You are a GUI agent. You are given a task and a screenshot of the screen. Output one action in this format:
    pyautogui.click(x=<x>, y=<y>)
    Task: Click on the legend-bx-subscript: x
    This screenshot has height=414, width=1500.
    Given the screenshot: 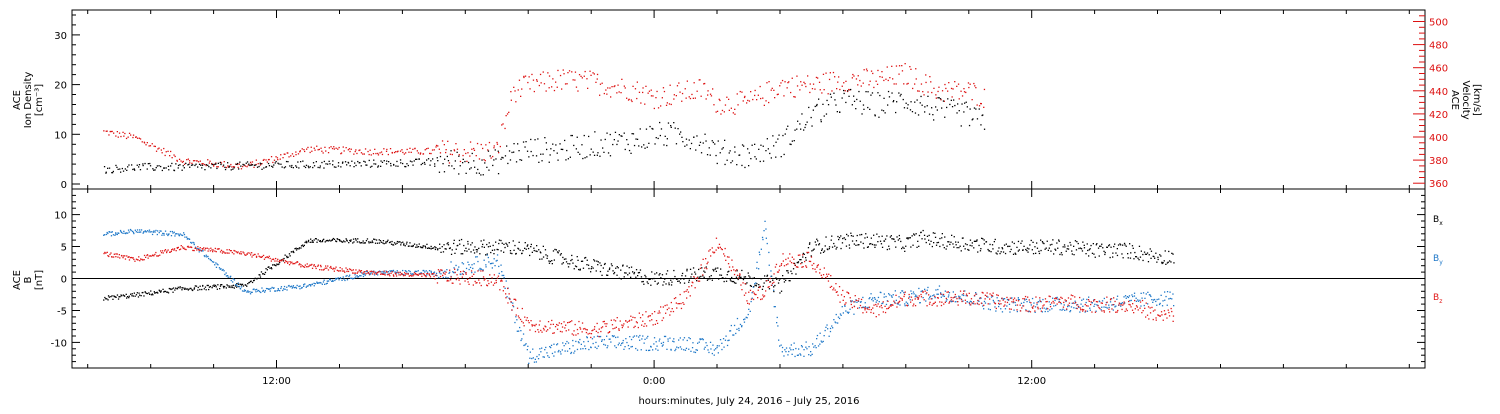 What is the action you would take?
    pyautogui.click(x=1441, y=223)
    